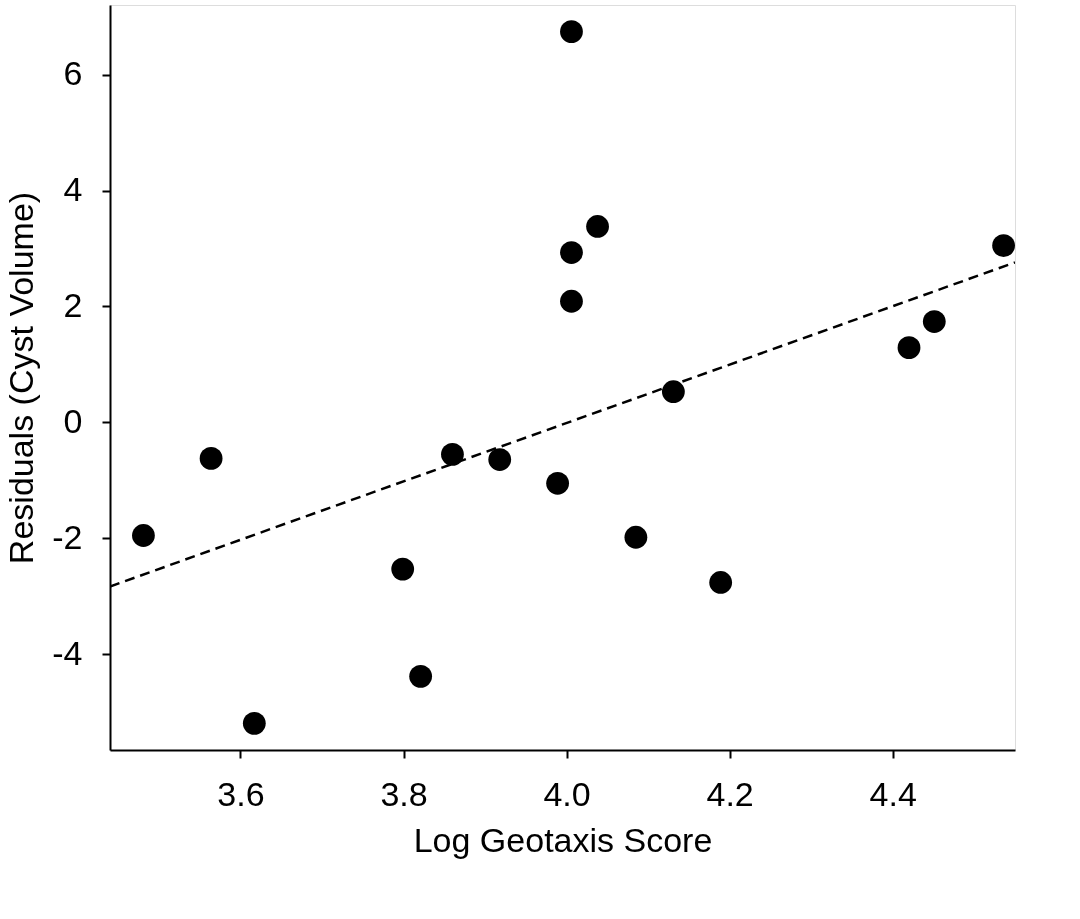 The height and width of the screenshot is (919, 1080). Describe the element at coordinates (567, 793) in the screenshot. I see `x-tick-label: 4.0` at that location.